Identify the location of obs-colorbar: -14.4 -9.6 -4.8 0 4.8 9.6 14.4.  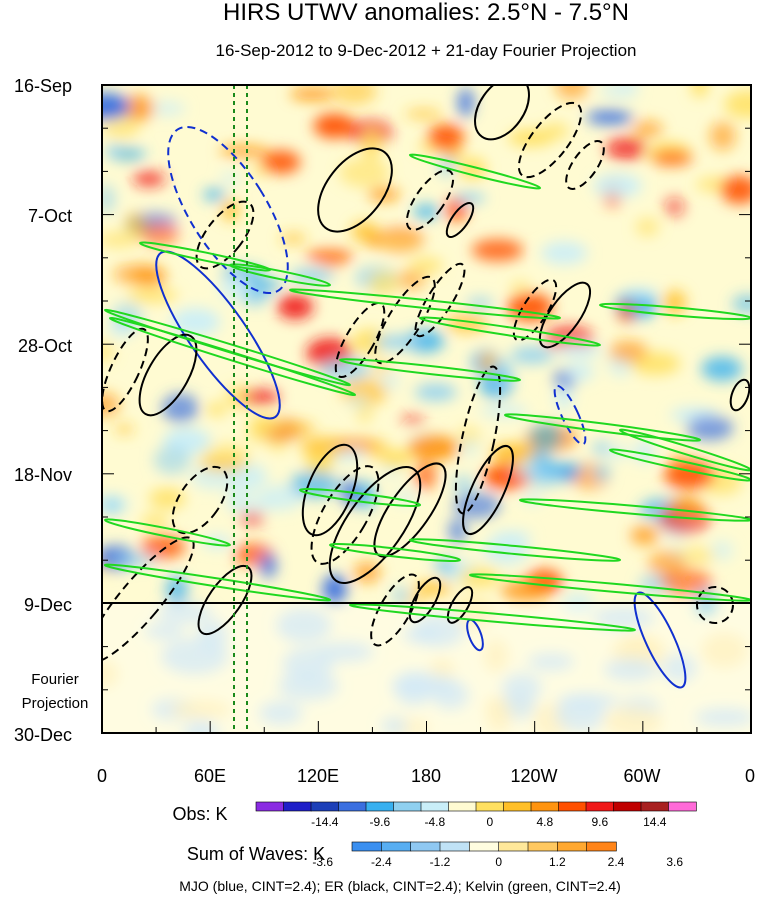
(476, 815).